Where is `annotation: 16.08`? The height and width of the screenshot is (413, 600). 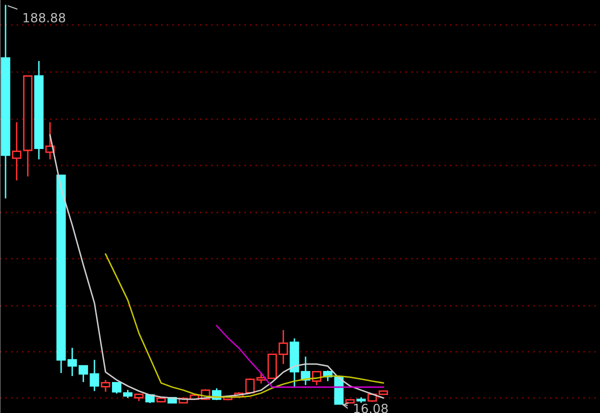
annotation: 16.08 is located at coordinates (371, 408).